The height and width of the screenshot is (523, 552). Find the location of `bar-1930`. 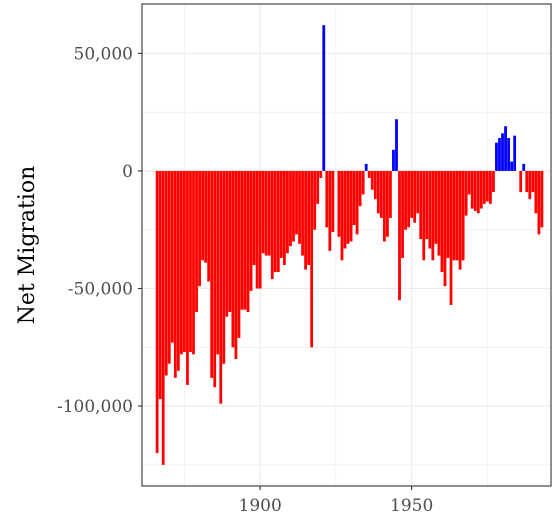

bar-1930 is located at coordinates (351, 206).